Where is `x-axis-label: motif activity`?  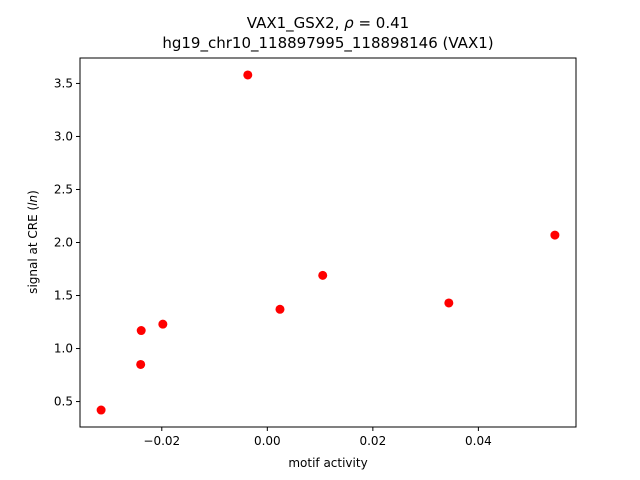
x-axis-label: motif activity is located at coordinates (327, 463).